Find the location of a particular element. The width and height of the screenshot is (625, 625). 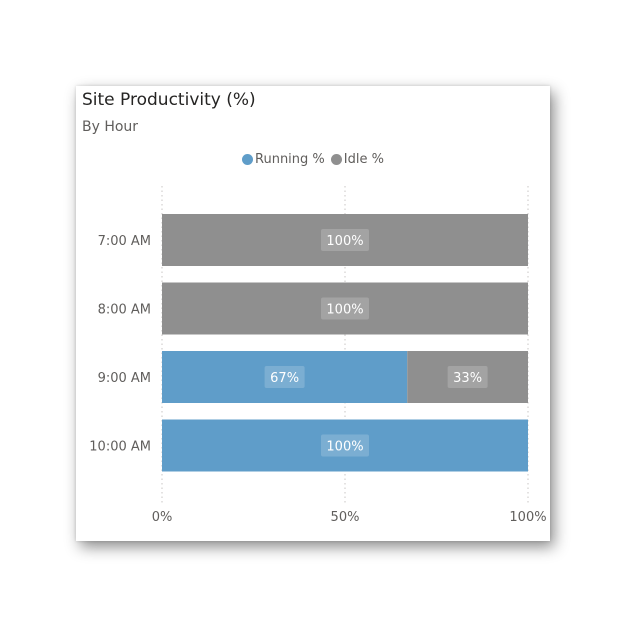

x-tick-label: 0% is located at coordinates (162, 517).